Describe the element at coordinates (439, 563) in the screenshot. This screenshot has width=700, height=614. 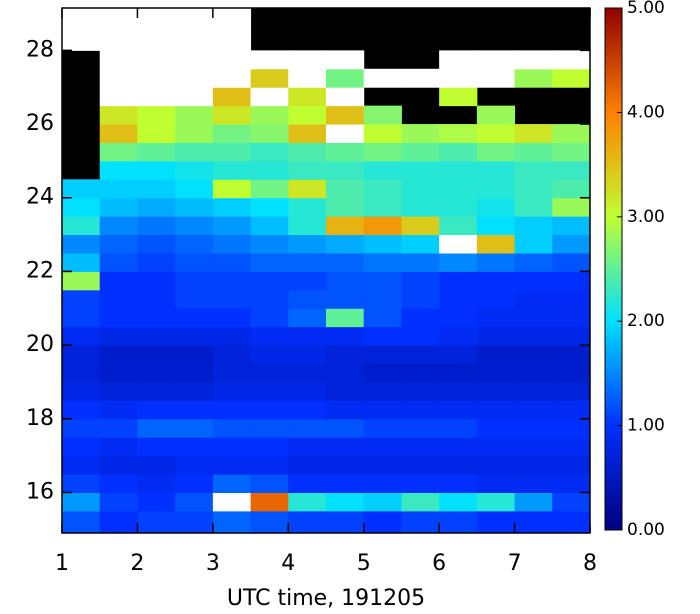
I see `x-tick-label: 6` at that location.